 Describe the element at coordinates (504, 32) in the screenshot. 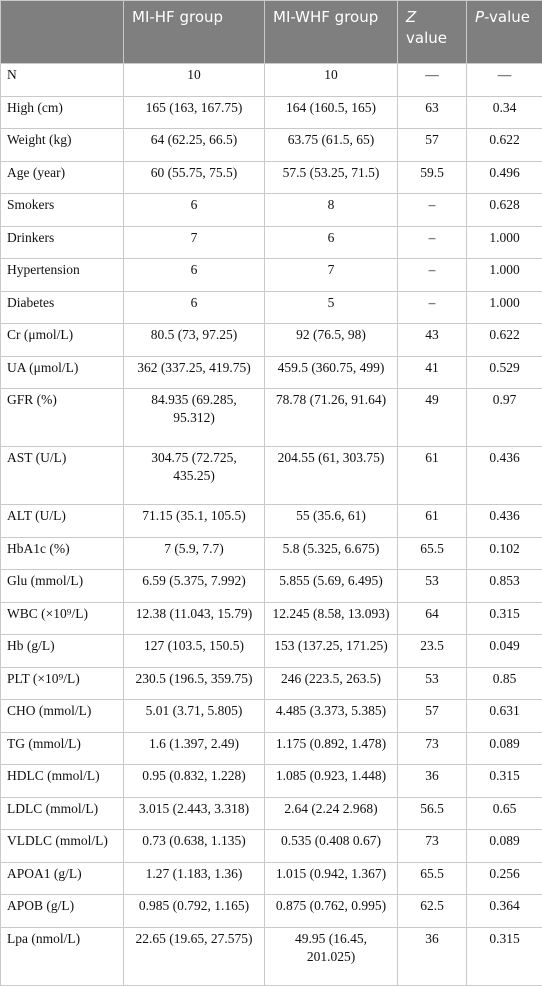

I see `header-cell: P-value` at that location.